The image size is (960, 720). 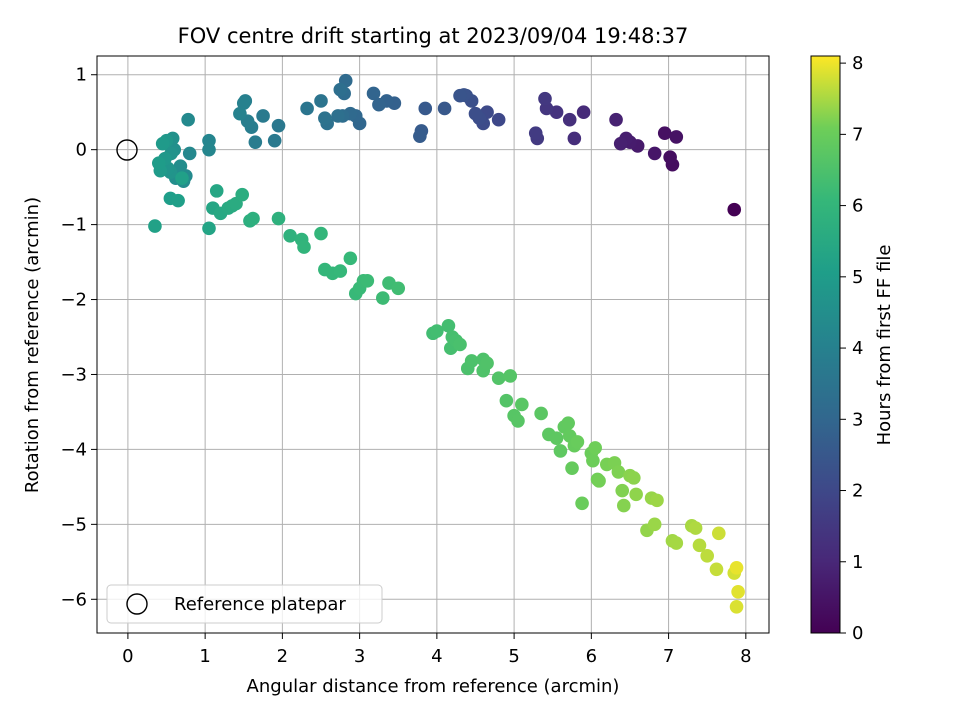 What do you see at coordinates (81, 150) in the screenshot?
I see `y-tick-label: 0` at bounding box center [81, 150].